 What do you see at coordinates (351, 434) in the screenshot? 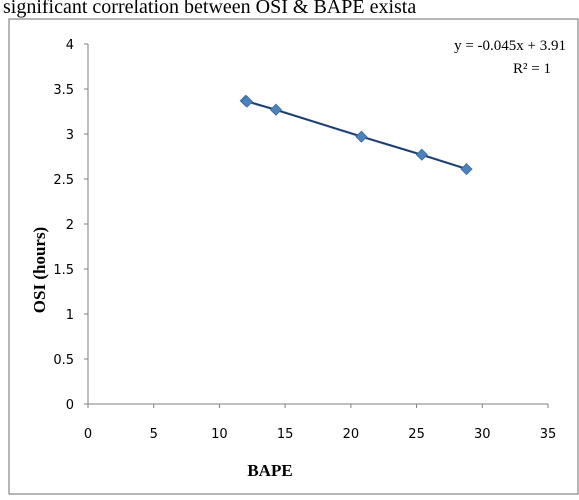
I see `x-tick-label: 20` at bounding box center [351, 434].